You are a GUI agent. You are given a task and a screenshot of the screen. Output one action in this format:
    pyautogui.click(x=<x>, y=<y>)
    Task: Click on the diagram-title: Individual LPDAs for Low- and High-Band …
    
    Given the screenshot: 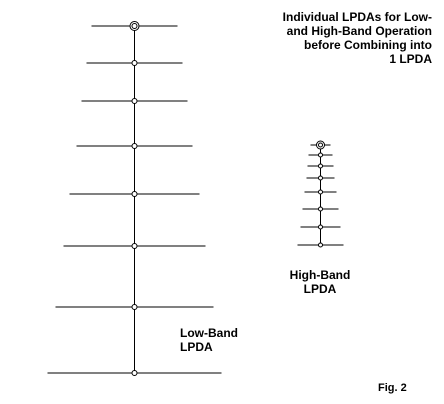 What is the action you would take?
    pyautogui.click(x=344, y=38)
    